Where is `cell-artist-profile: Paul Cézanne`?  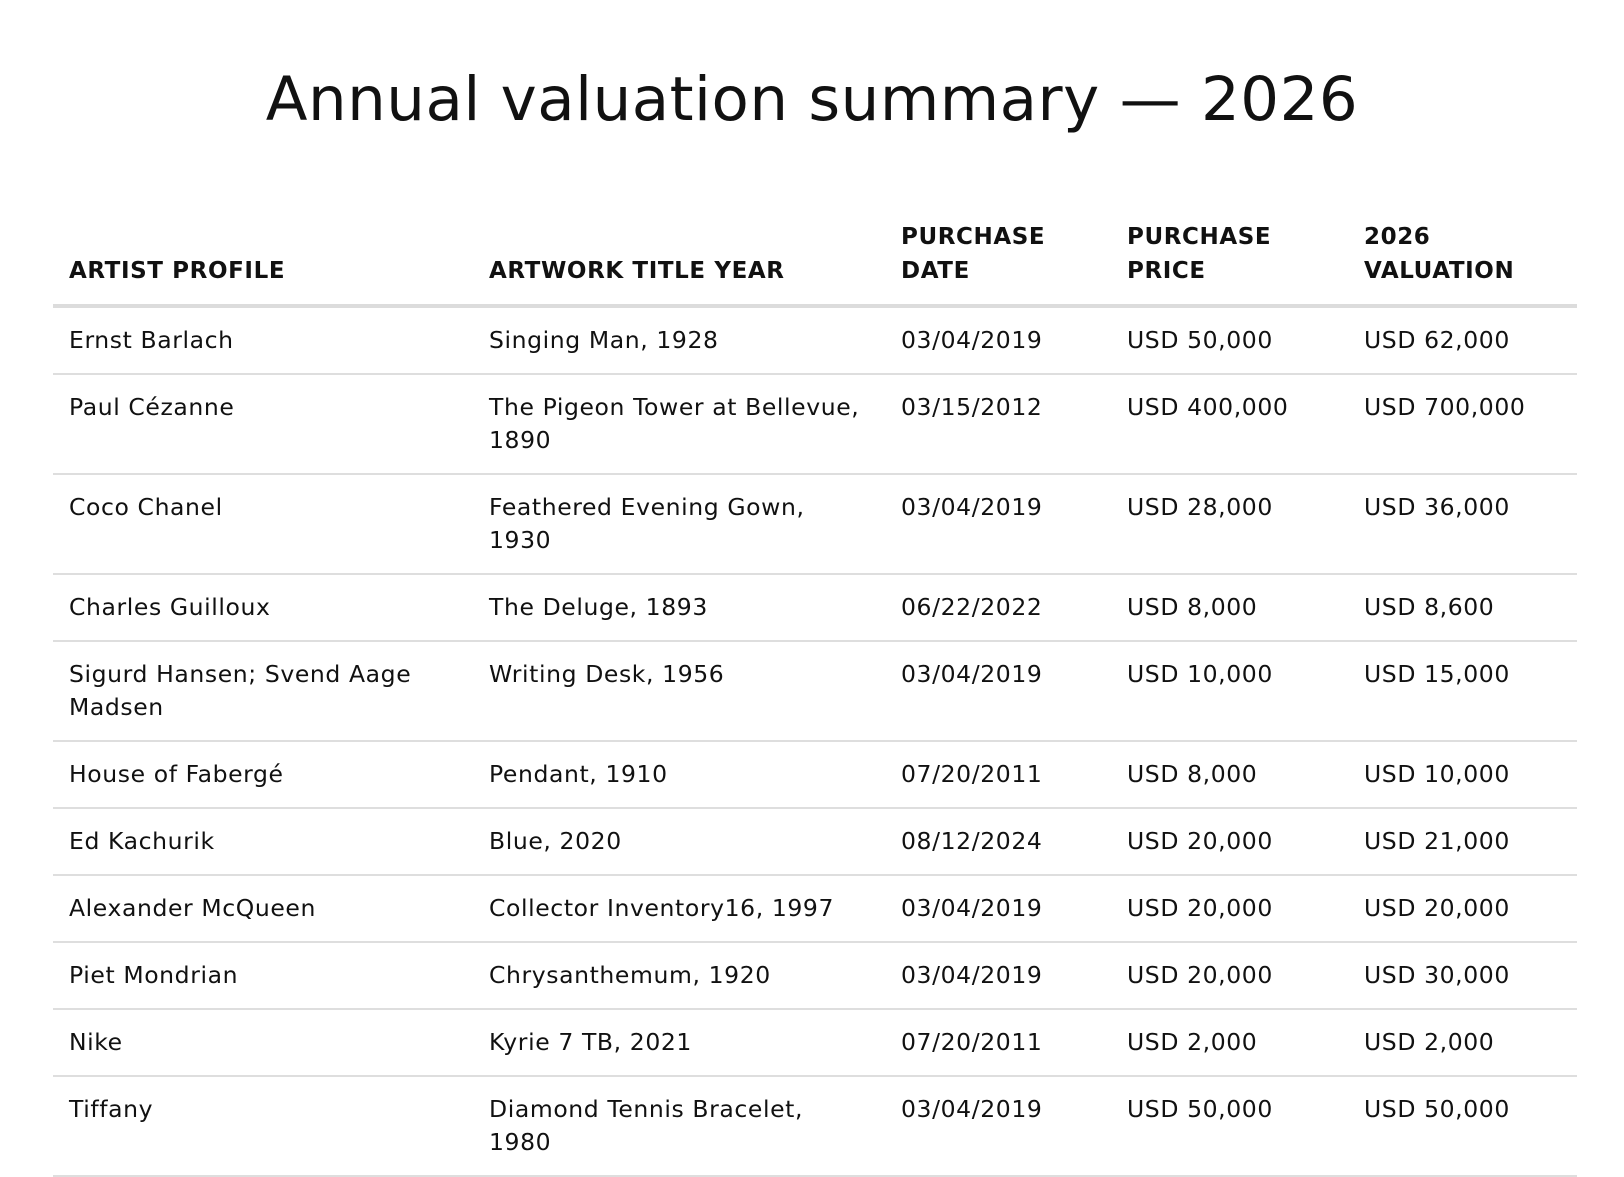 cell-artist-profile: Paul Cézanne is located at coordinates (263, 424).